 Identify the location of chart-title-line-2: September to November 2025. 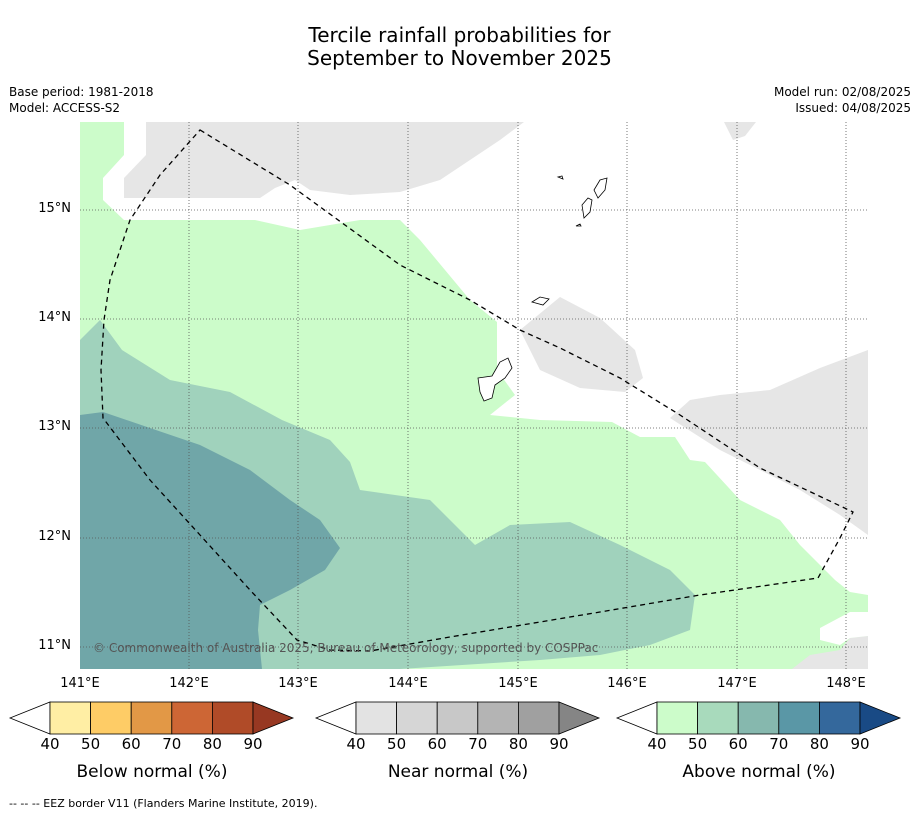
(459, 58).